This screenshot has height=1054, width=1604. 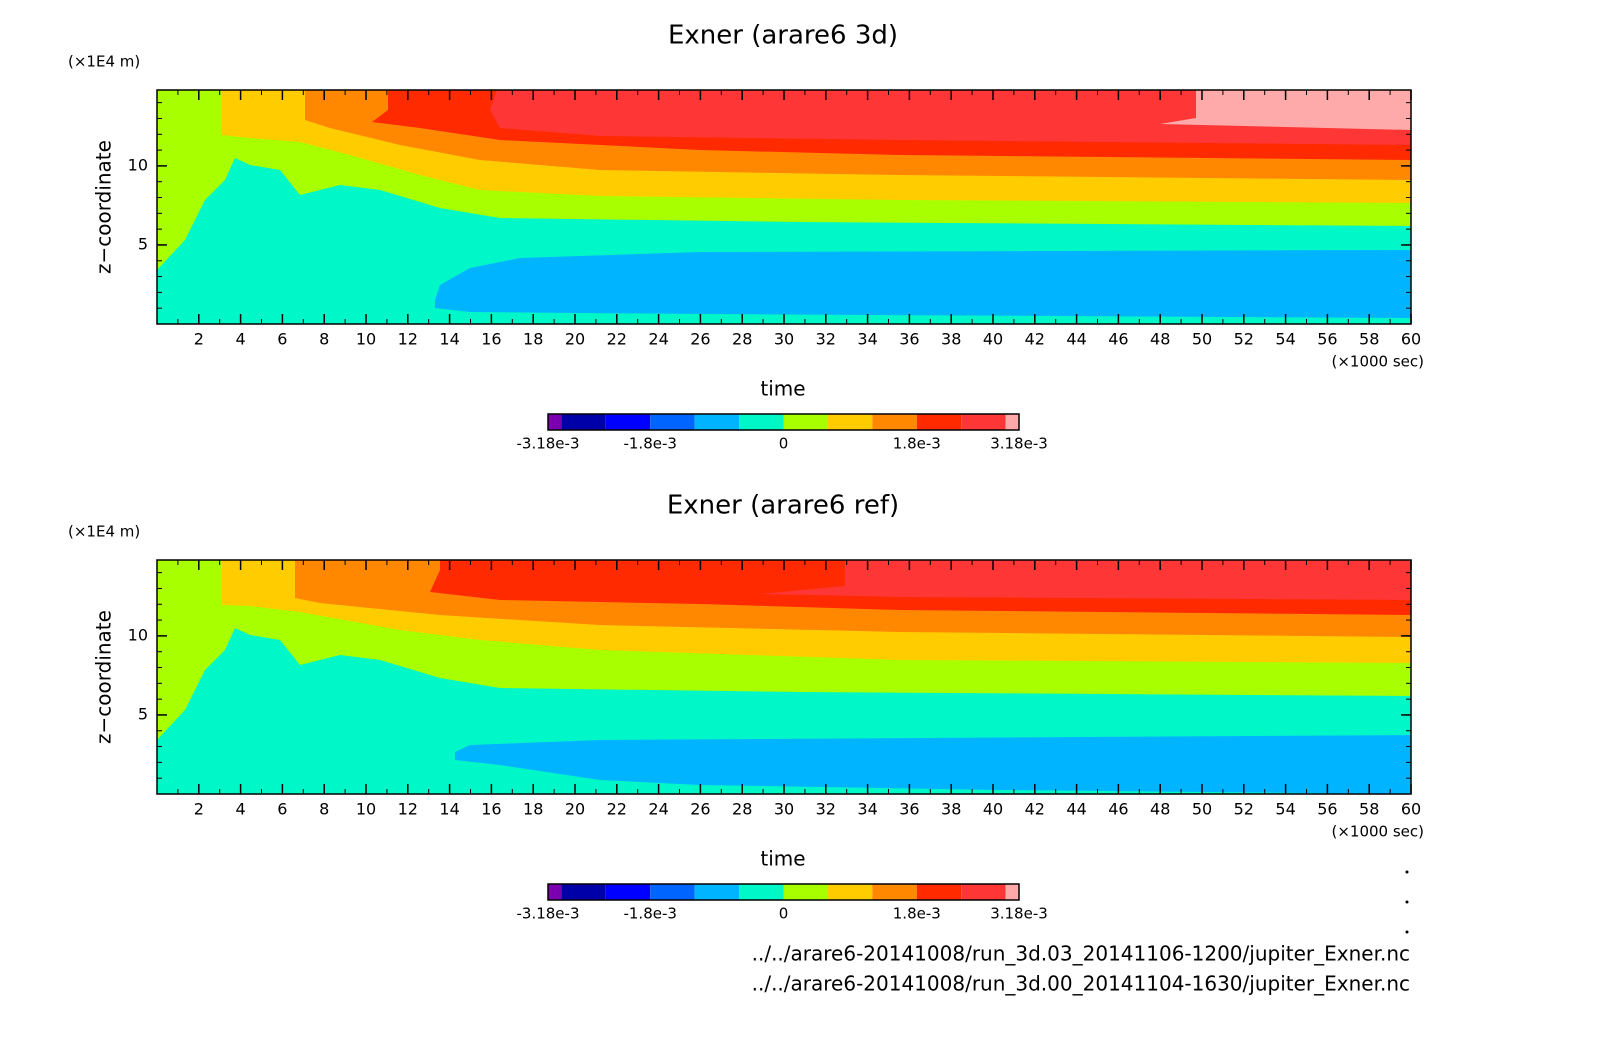 What do you see at coordinates (143, 243) in the screenshot?
I see `y-tick-label: 5` at bounding box center [143, 243].